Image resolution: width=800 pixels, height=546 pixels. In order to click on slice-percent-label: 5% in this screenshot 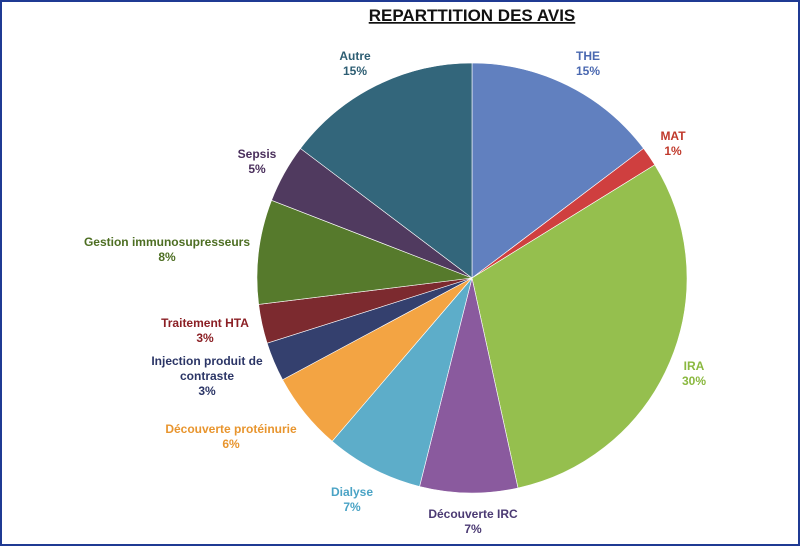, I will do `click(257, 169)`.